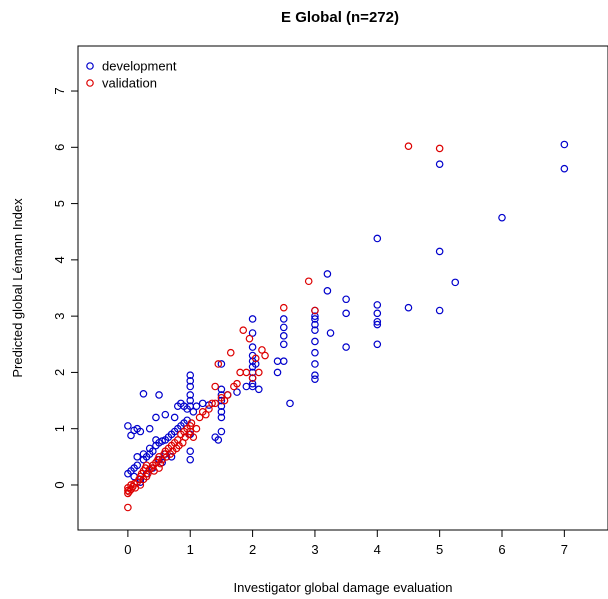  Describe the element at coordinates (439, 549) in the screenshot. I see `x-tick-label: 5` at that location.